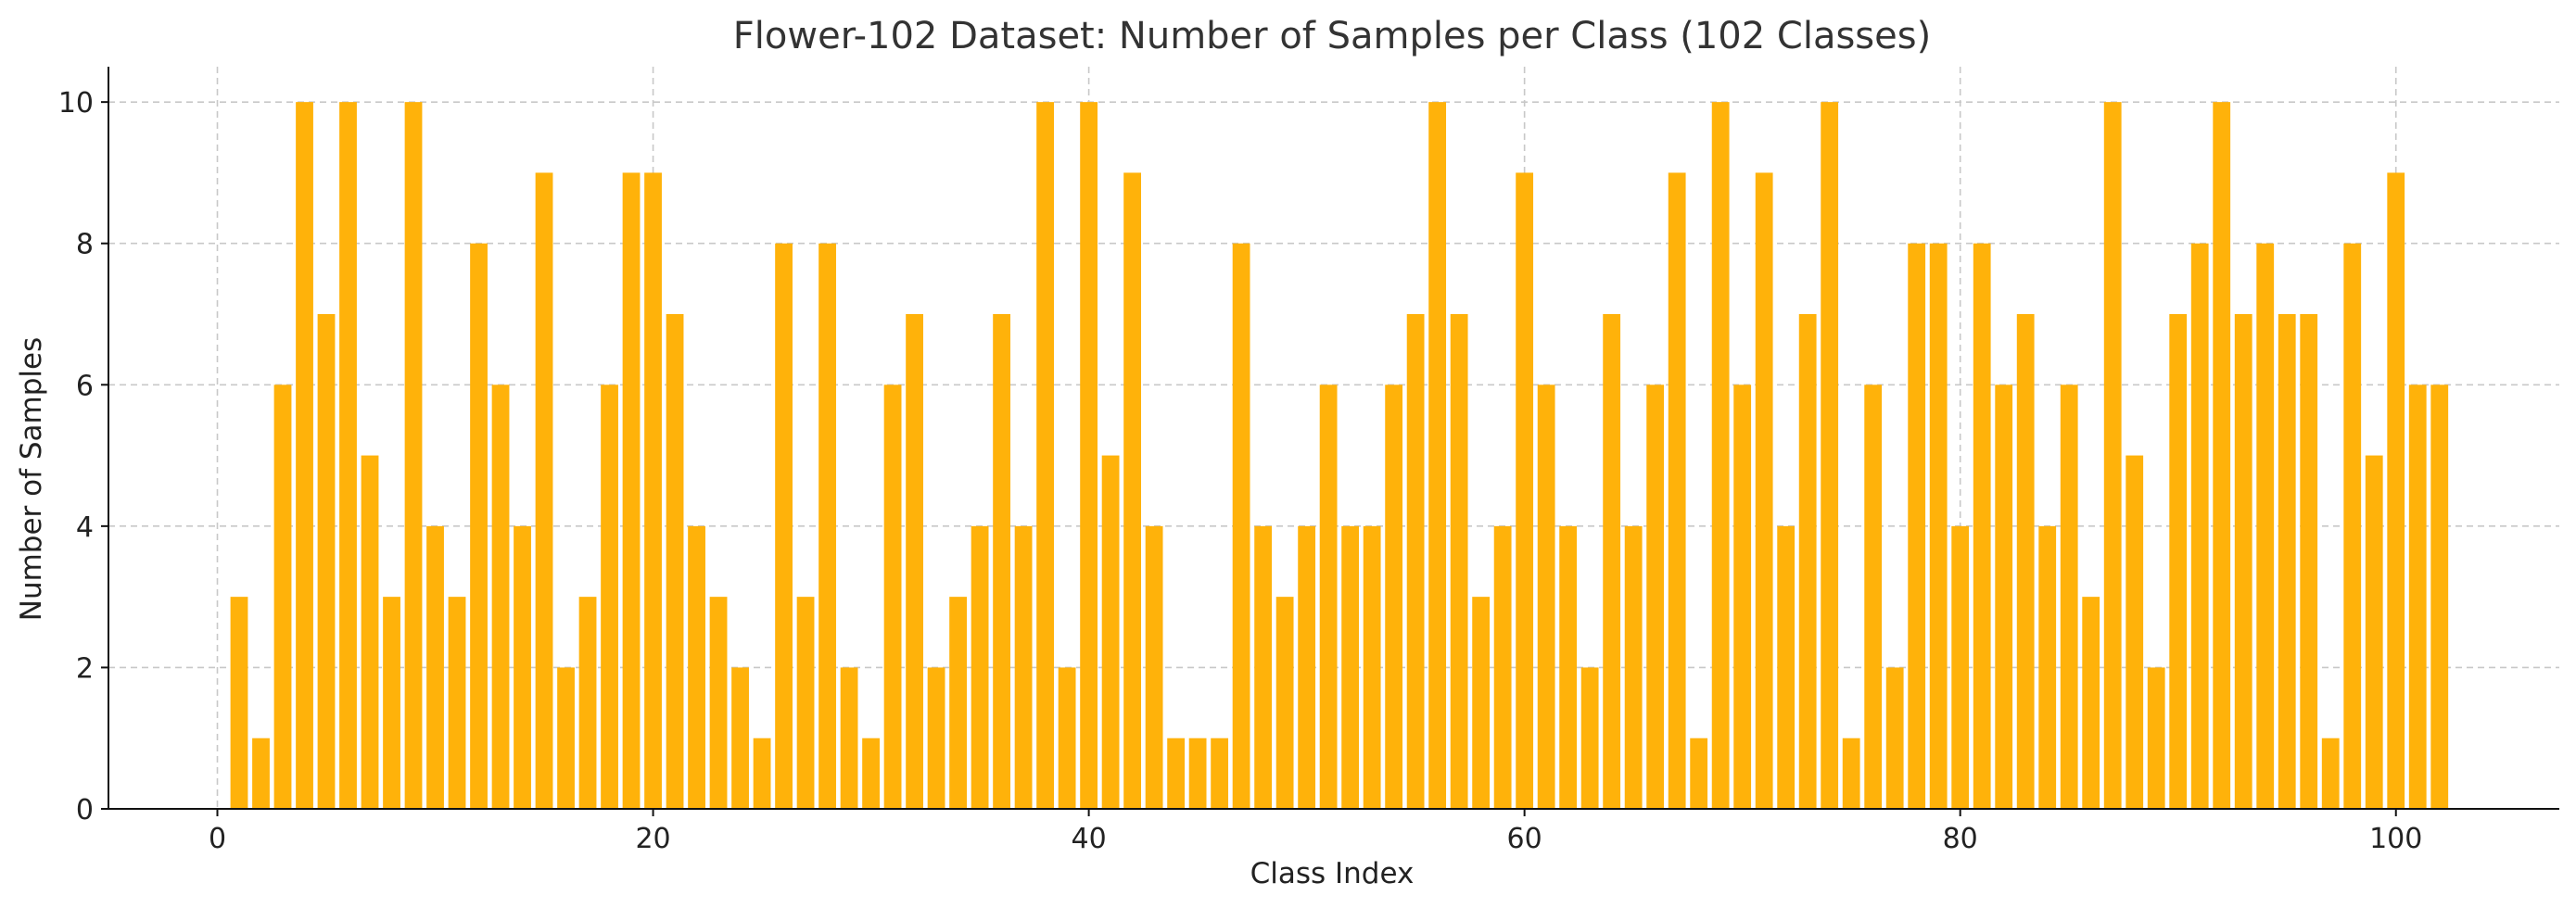  I want to click on y-tick-label: 0, so click(85, 810).